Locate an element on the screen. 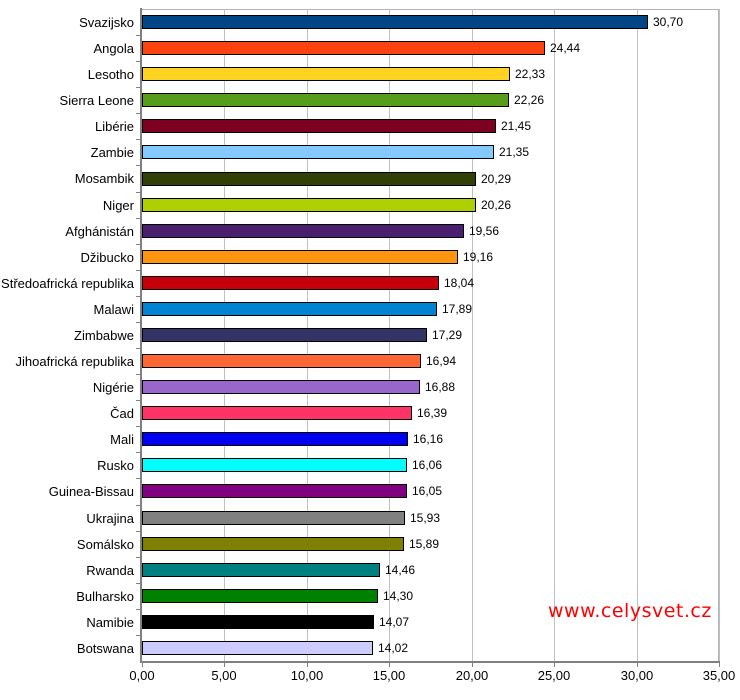  category-label: Zimbabwe is located at coordinates (104, 335).